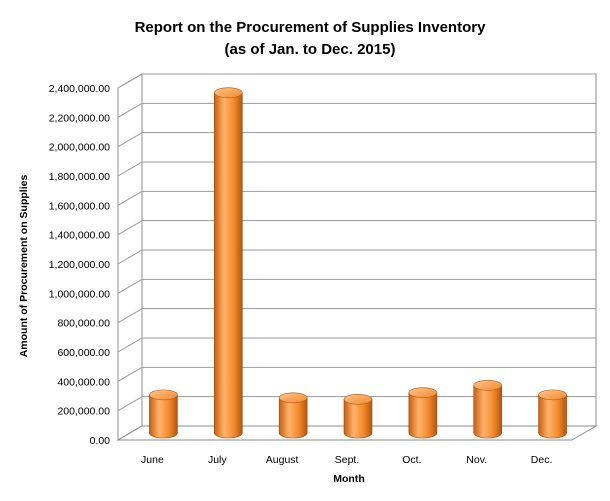 Image resolution: width=610 pixels, height=501 pixels. Describe the element at coordinates (79, 177) in the screenshot. I see `y-tick-label: 1,800,000.00` at that location.